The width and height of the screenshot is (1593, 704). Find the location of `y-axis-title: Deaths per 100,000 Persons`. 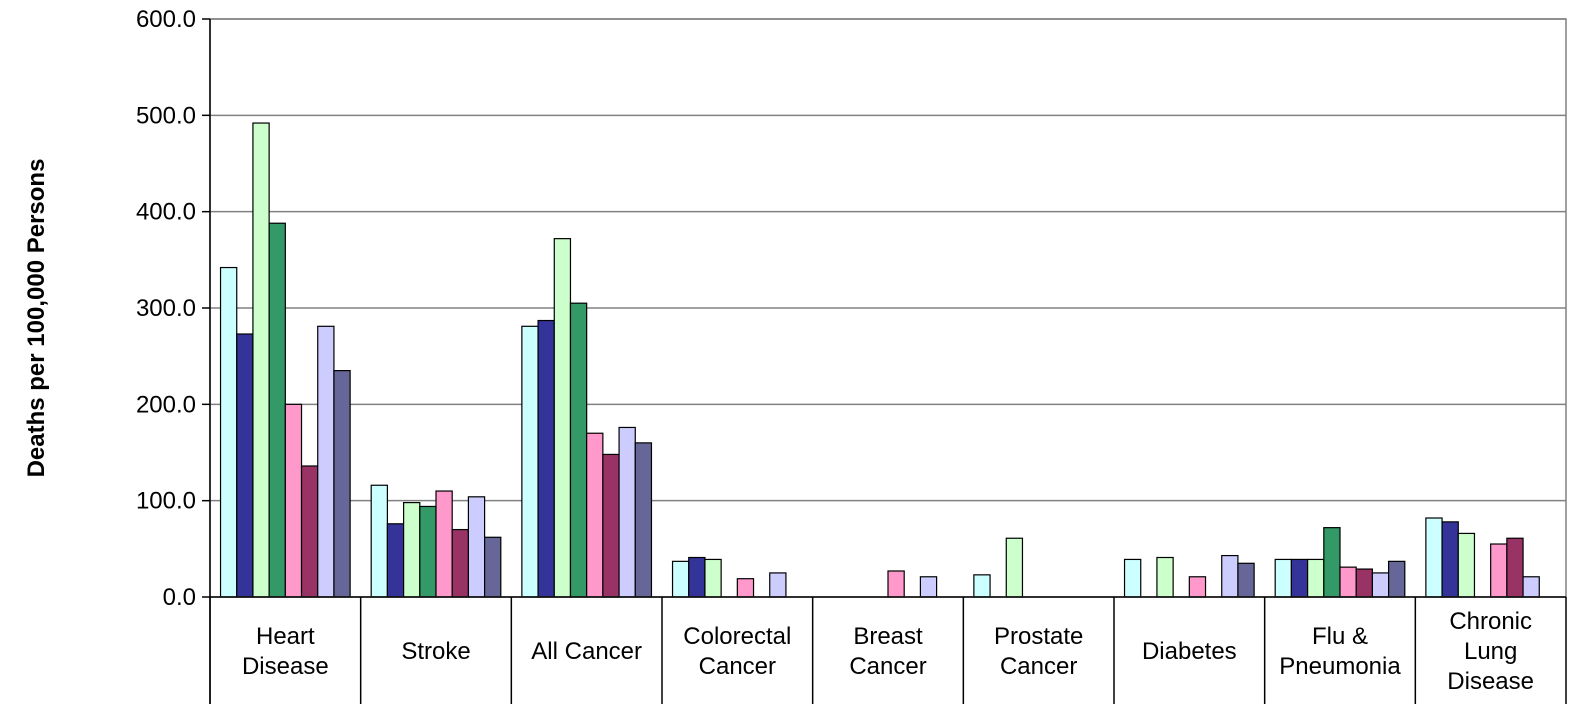

y-axis-title: Deaths per 100,000 Persons is located at coordinates (36, 318).